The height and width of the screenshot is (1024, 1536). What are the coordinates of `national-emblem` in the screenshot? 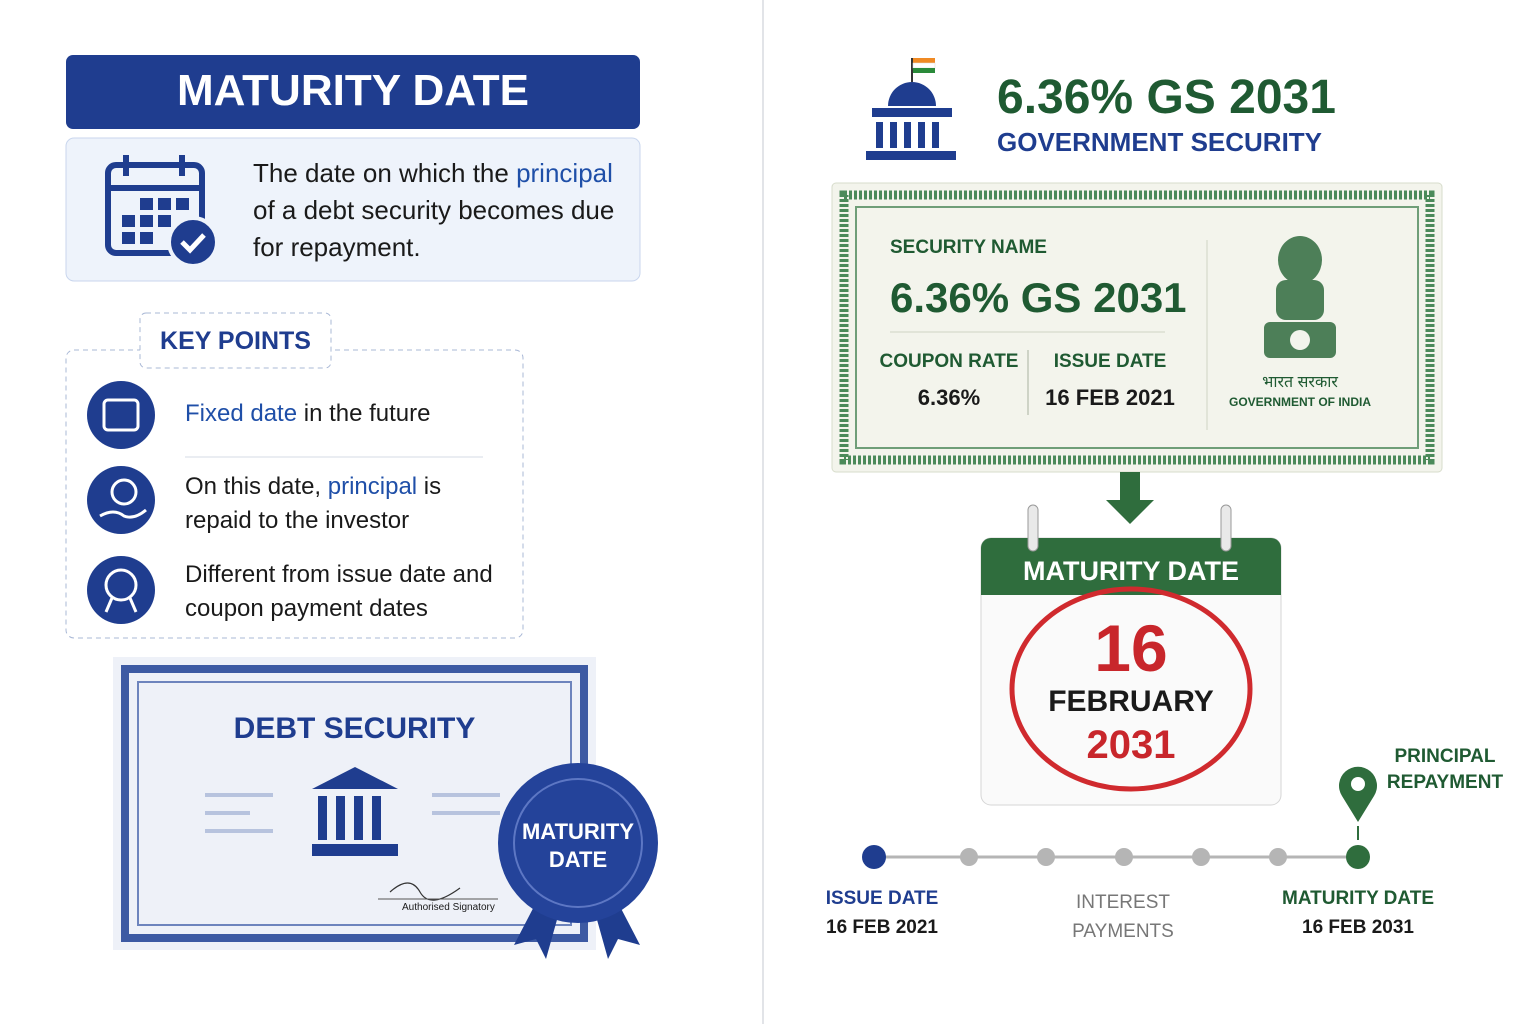 It's located at (1300, 297).